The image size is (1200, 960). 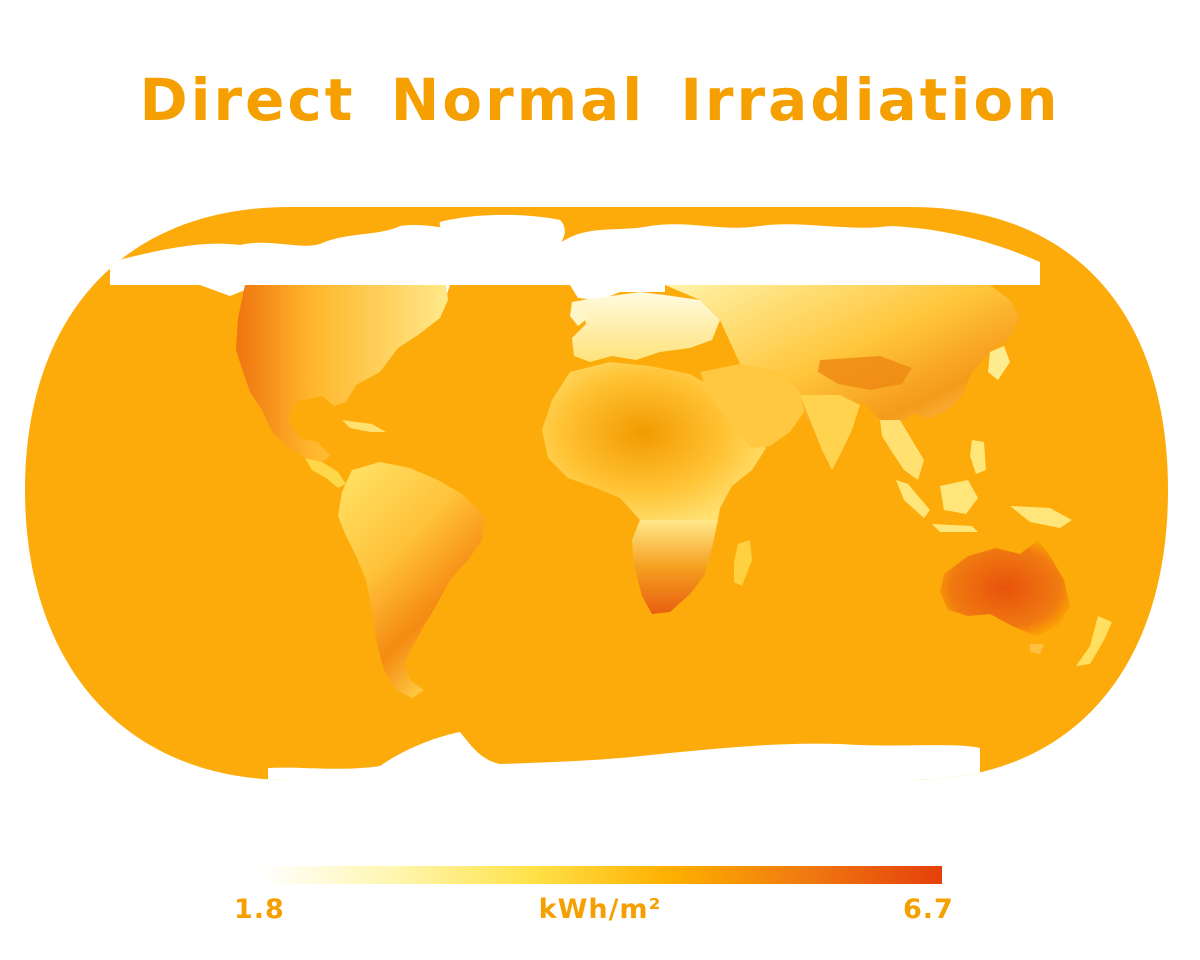 I want to click on australia, so click(x=1005, y=588).